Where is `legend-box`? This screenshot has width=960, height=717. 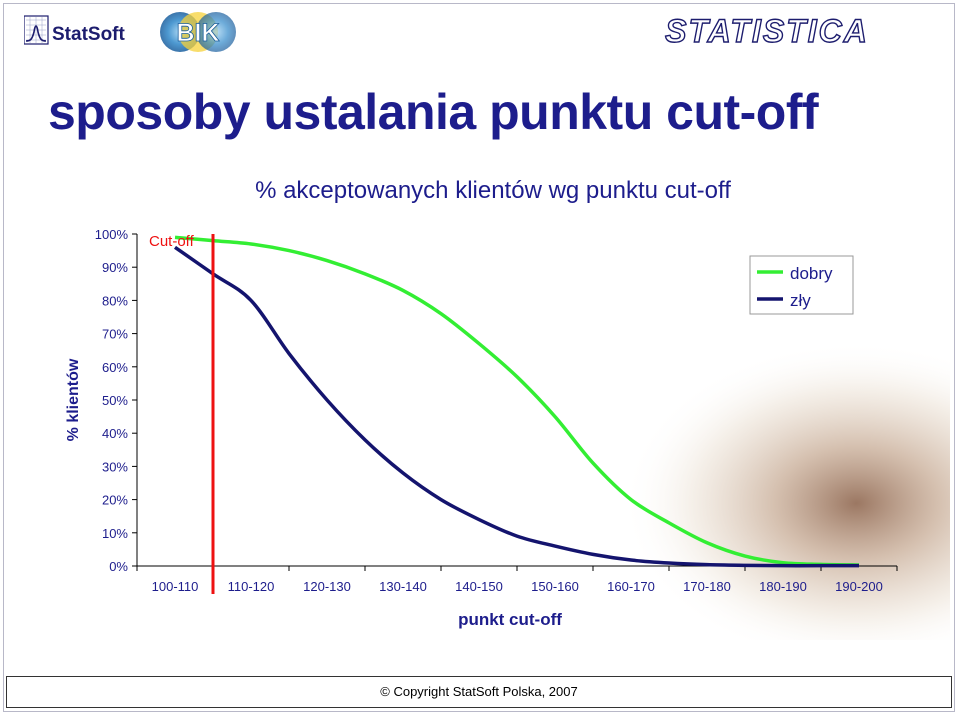 legend-box is located at coordinates (801, 285).